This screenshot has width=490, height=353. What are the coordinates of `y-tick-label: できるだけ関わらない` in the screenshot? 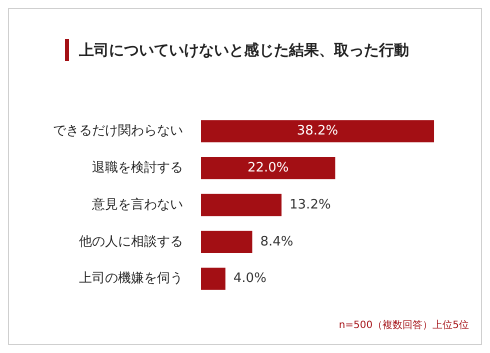 It's located at (118, 131).